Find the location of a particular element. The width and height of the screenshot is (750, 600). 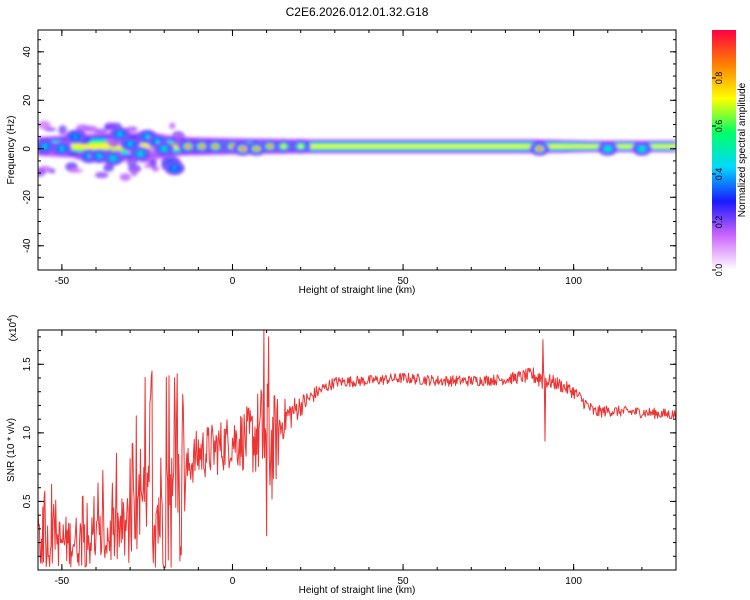

colorbar-tick-label: 0.4 is located at coordinates (719, 174).